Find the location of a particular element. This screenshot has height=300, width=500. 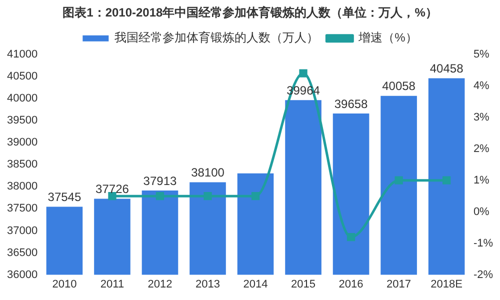

y-tick-label: 39500 is located at coordinates (22, 120).